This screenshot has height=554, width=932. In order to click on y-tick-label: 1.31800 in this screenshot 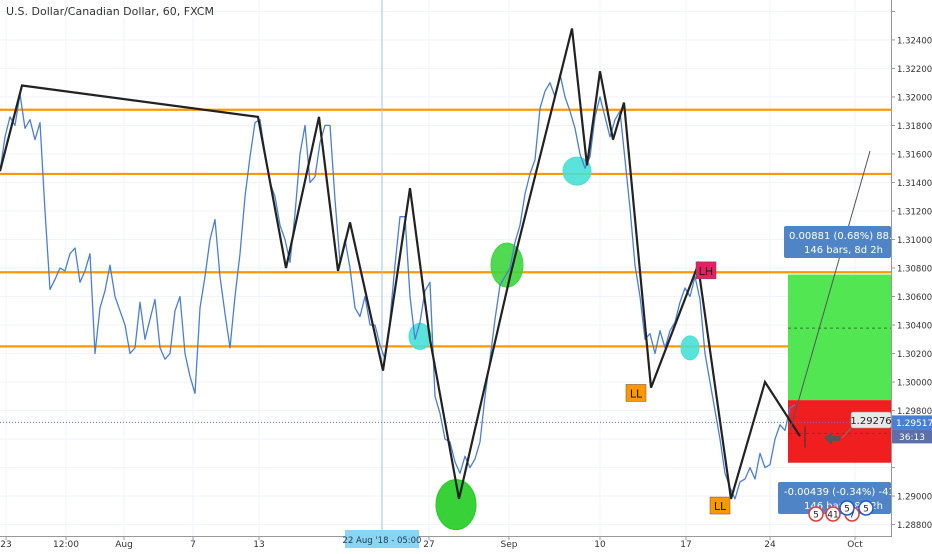, I will do `click(914, 127)`.